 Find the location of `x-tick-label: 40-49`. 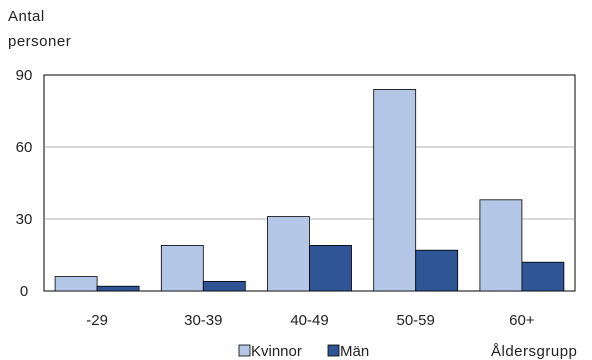

x-tick-label: 40-49 is located at coordinates (309, 320).